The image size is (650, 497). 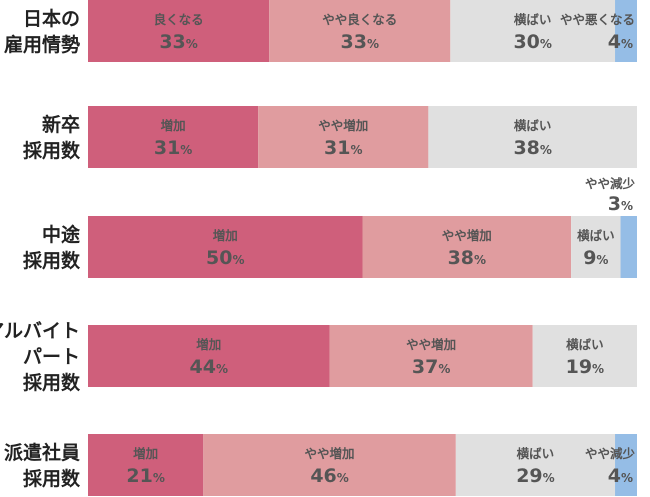 I want to click on segment-value-number: 9, so click(x=589, y=258).